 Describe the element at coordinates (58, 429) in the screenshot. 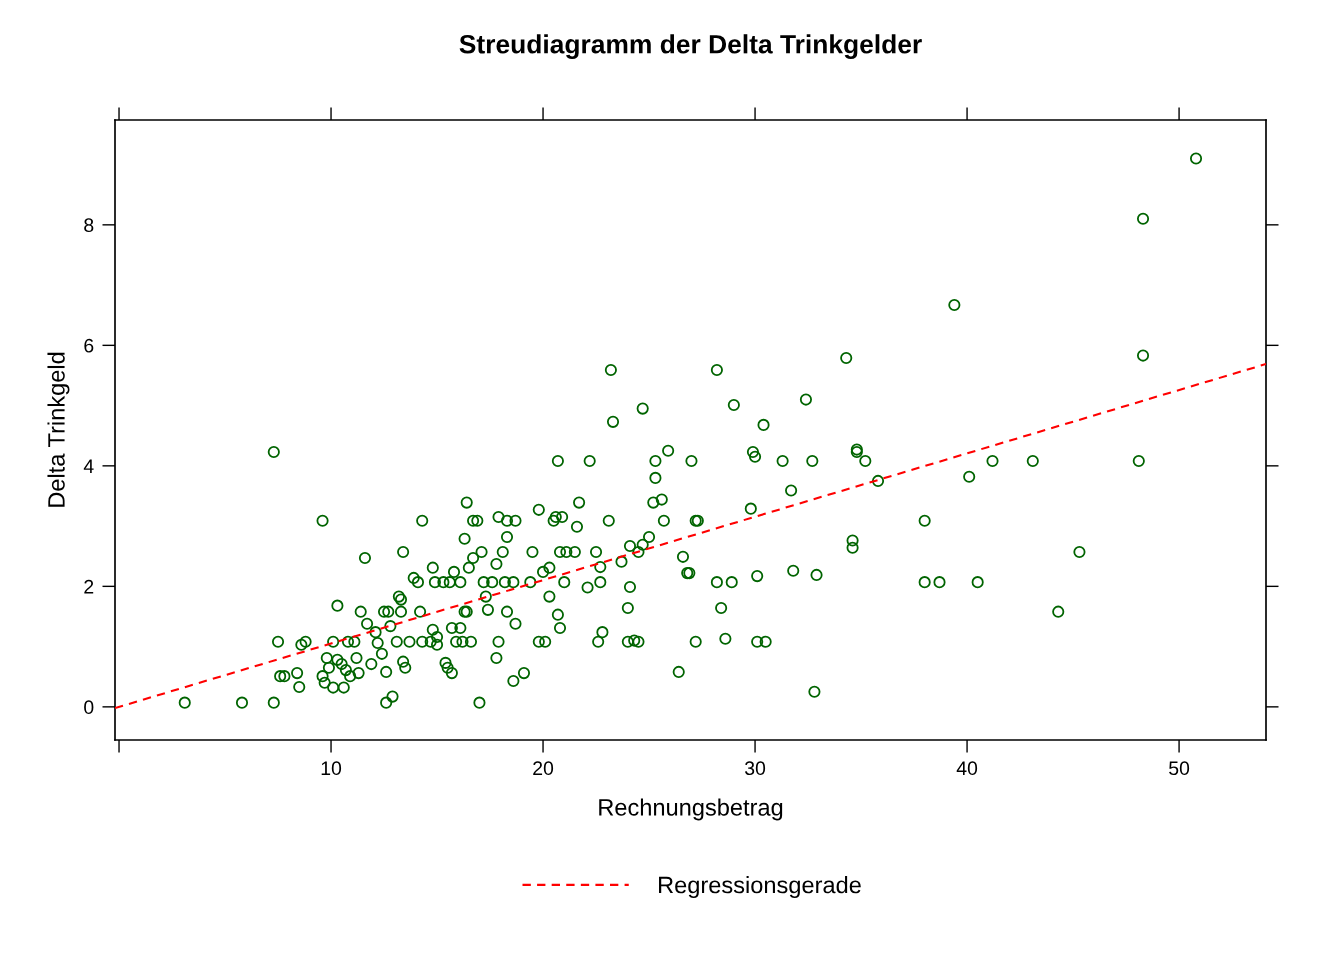

I see `y-axis-title: Delta Trinkgeld` at that location.